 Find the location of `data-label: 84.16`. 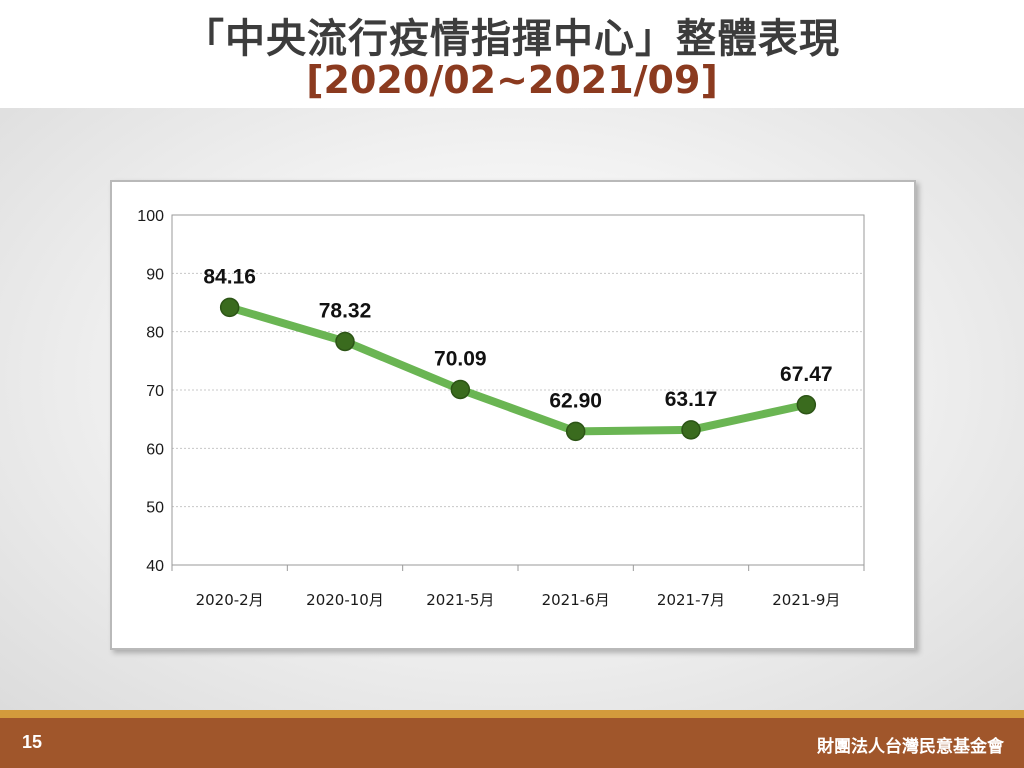

data-label: 84.16 is located at coordinates (229, 276).